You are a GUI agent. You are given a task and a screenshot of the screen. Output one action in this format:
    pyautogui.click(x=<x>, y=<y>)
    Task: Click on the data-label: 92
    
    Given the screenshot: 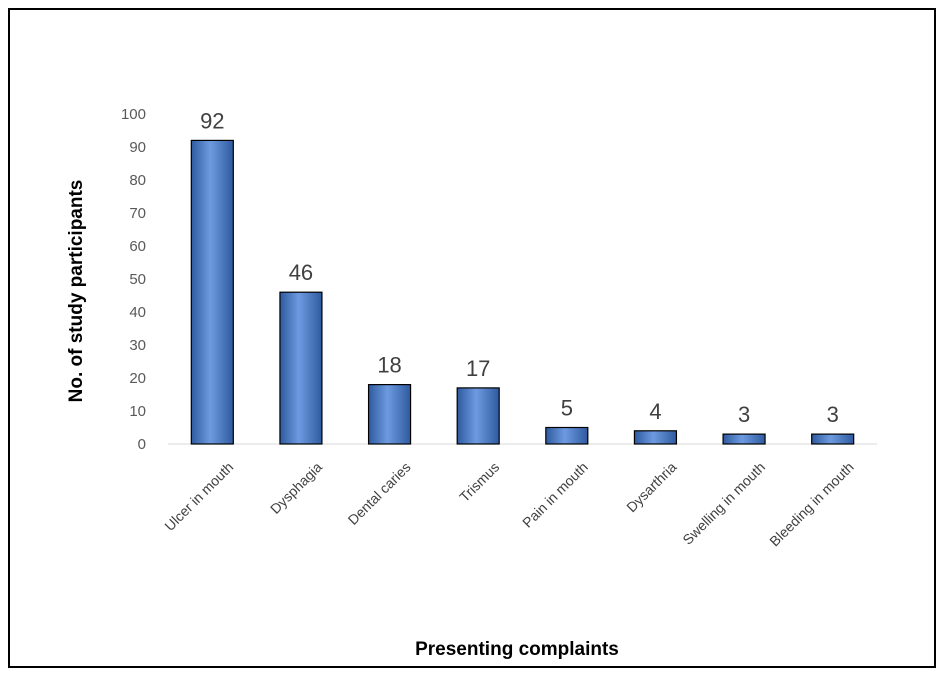 What is the action you would take?
    pyautogui.click(x=212, y=120)
    